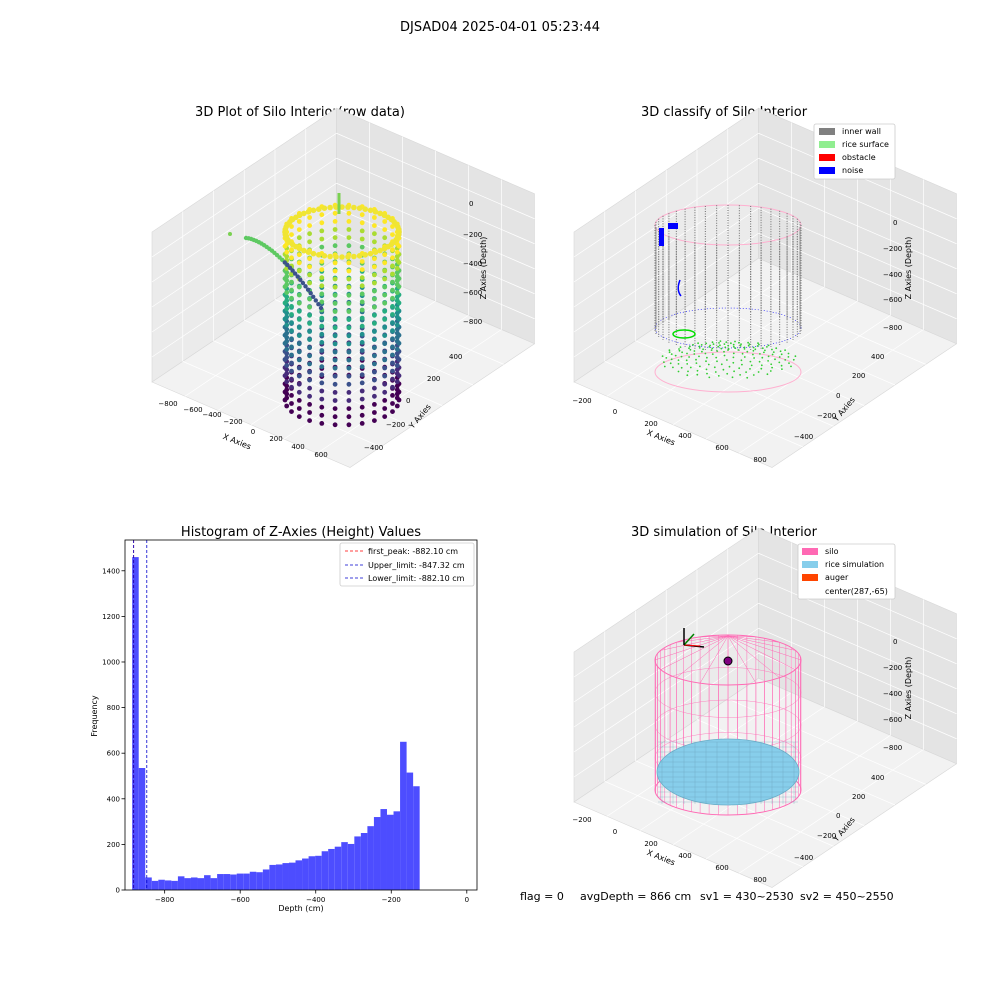 This screenshot has height=1000, width=1000. I want to click on raw-plot-xlabel: X Axies, so click(237, 441).